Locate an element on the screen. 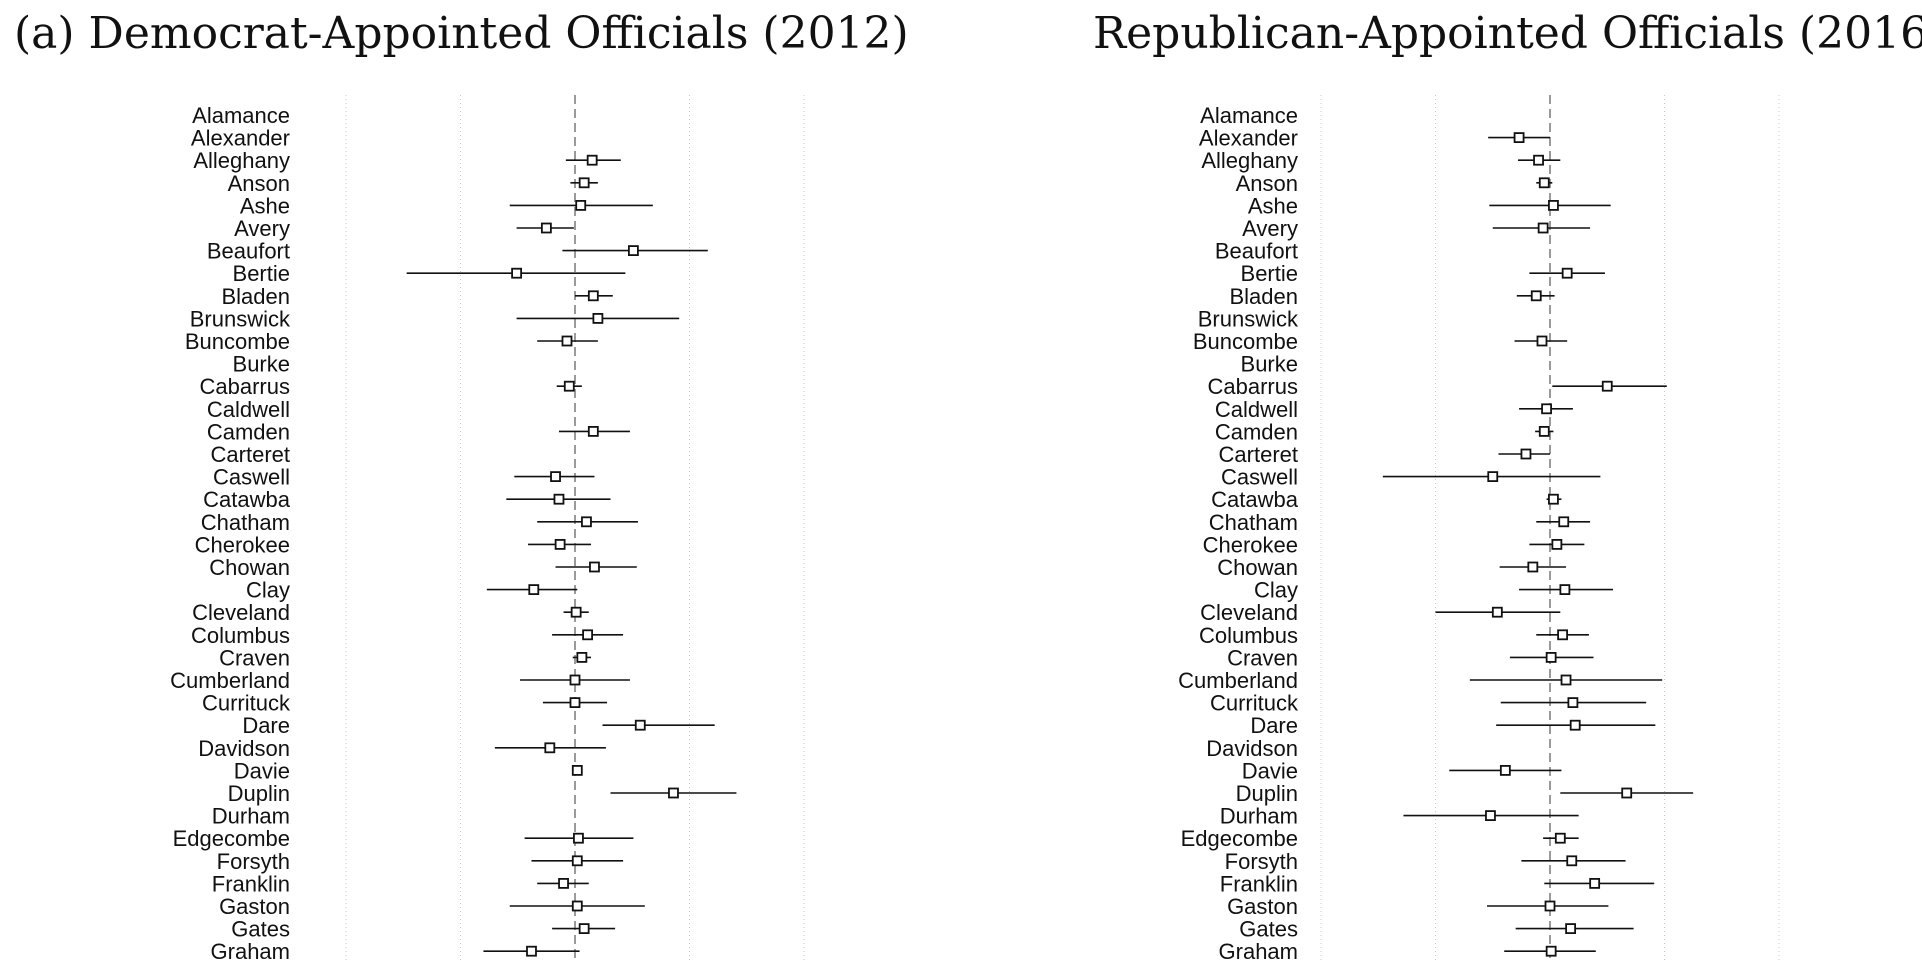 This screenshot has width=1922, height=960. right-county-label: Bertie is located at coordinates (1269, 273).